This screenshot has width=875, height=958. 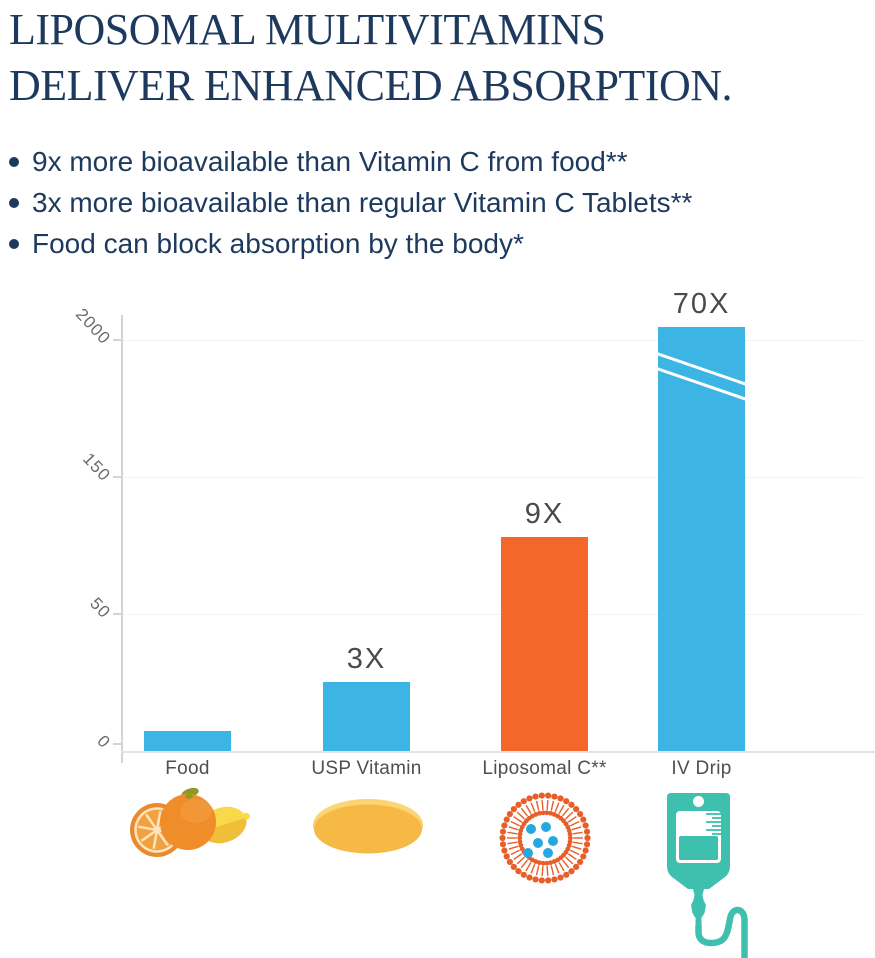 What do you see at coordinates (707, 875) in the screenshot?
I see `iv-drip-icon` at bounding box center [707, 875].